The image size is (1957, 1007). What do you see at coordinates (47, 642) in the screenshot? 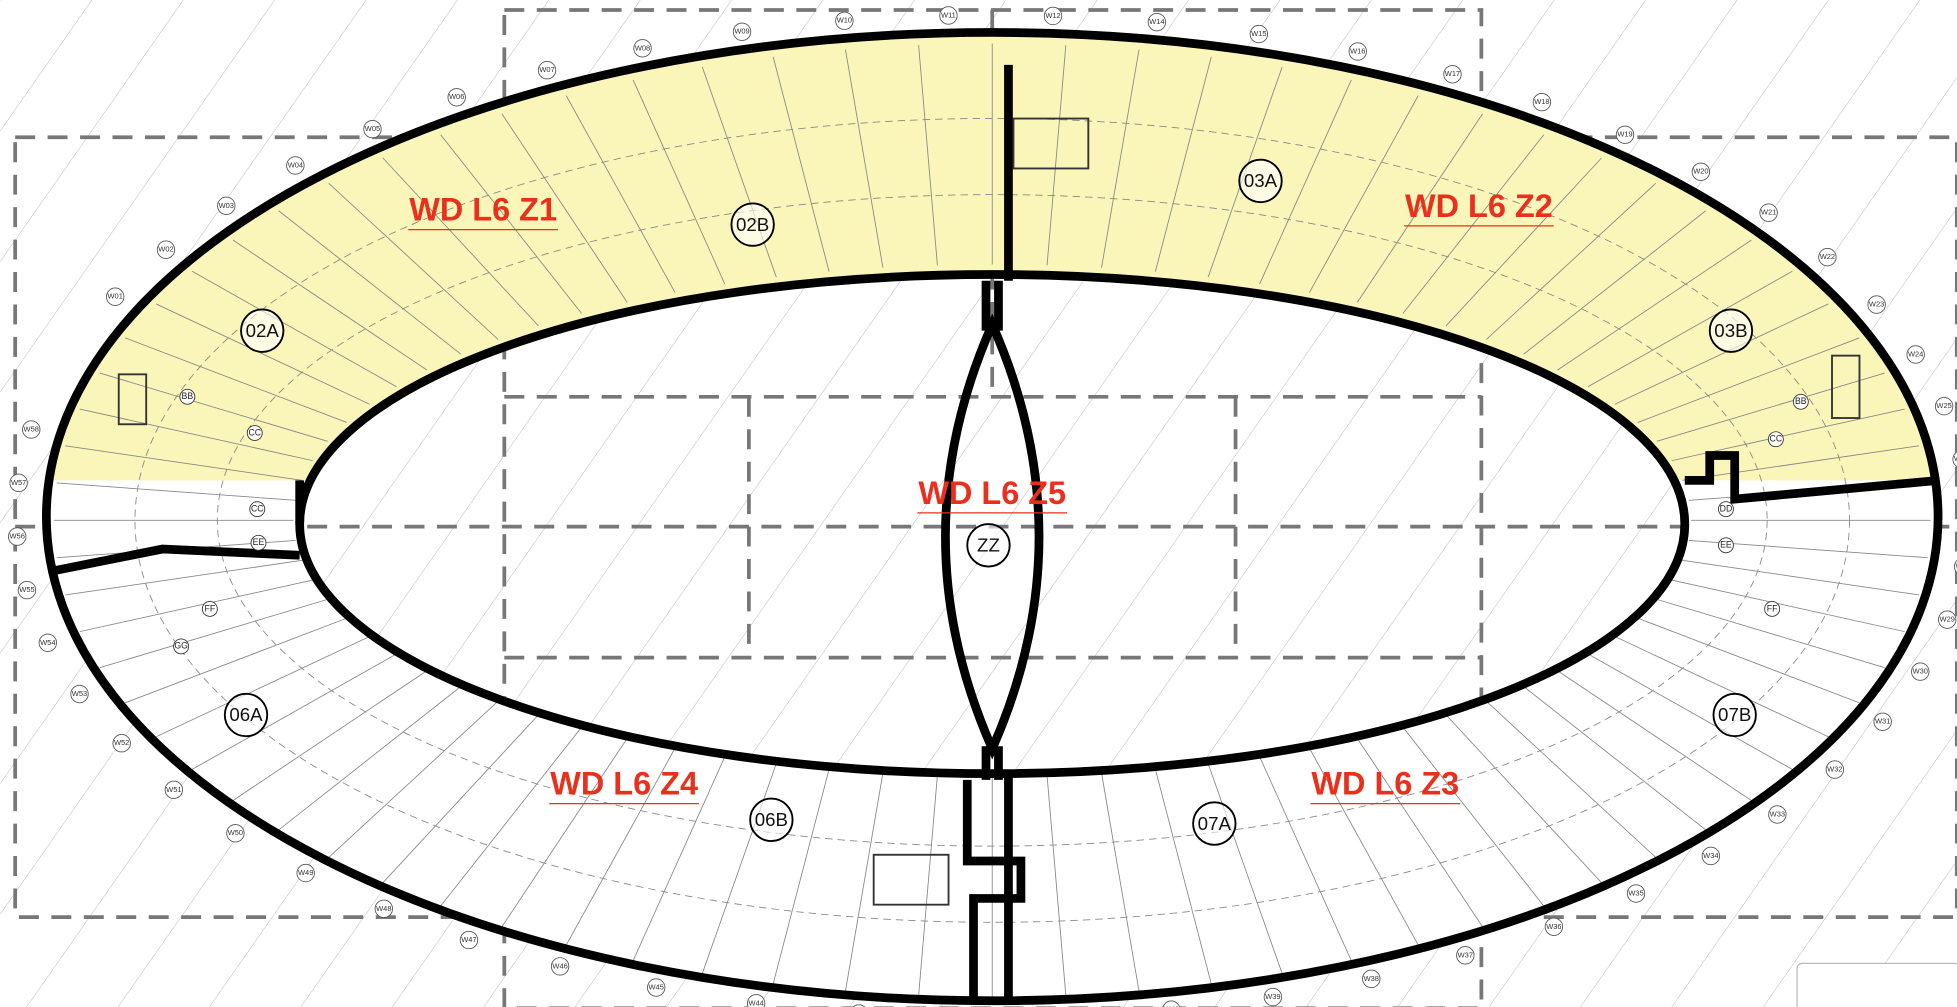
I see `grid-marker-label: W54` at bounding box center [47, 642].